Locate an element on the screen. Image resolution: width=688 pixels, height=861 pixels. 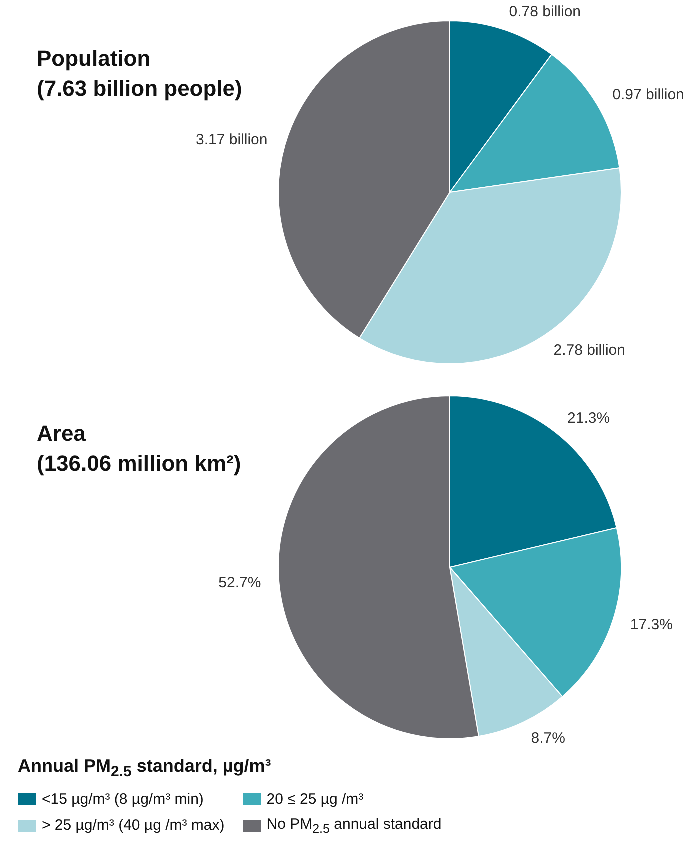
text: Area is located at coordinates (62, 433).